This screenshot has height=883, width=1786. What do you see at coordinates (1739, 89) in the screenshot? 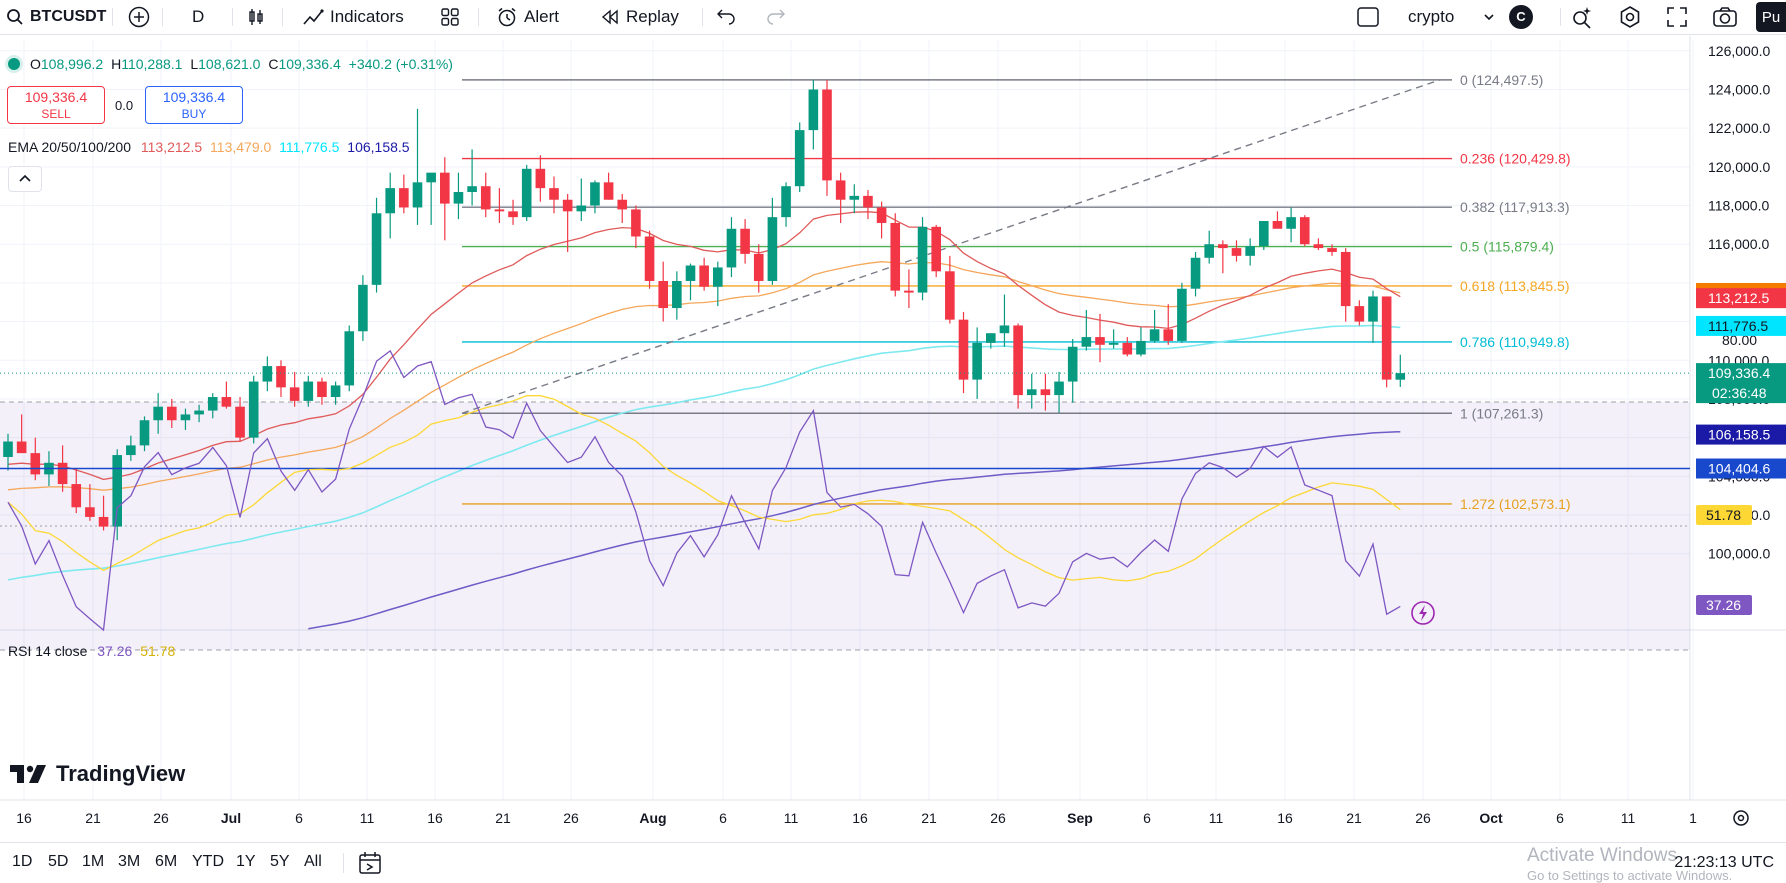
I see `price-scale-label: 124,000.0` at bounding box center [1739, 89].